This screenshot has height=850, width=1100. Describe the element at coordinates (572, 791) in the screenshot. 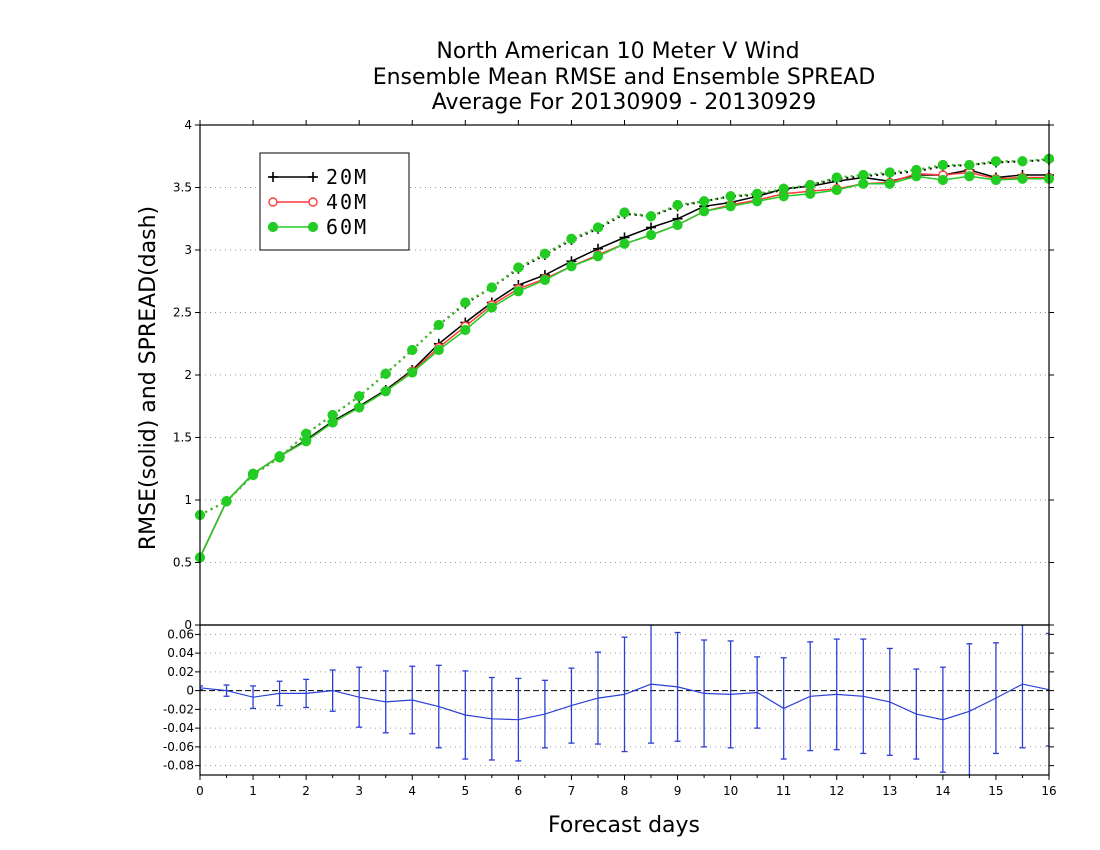

I see `x-tick-label: 7` at that location.